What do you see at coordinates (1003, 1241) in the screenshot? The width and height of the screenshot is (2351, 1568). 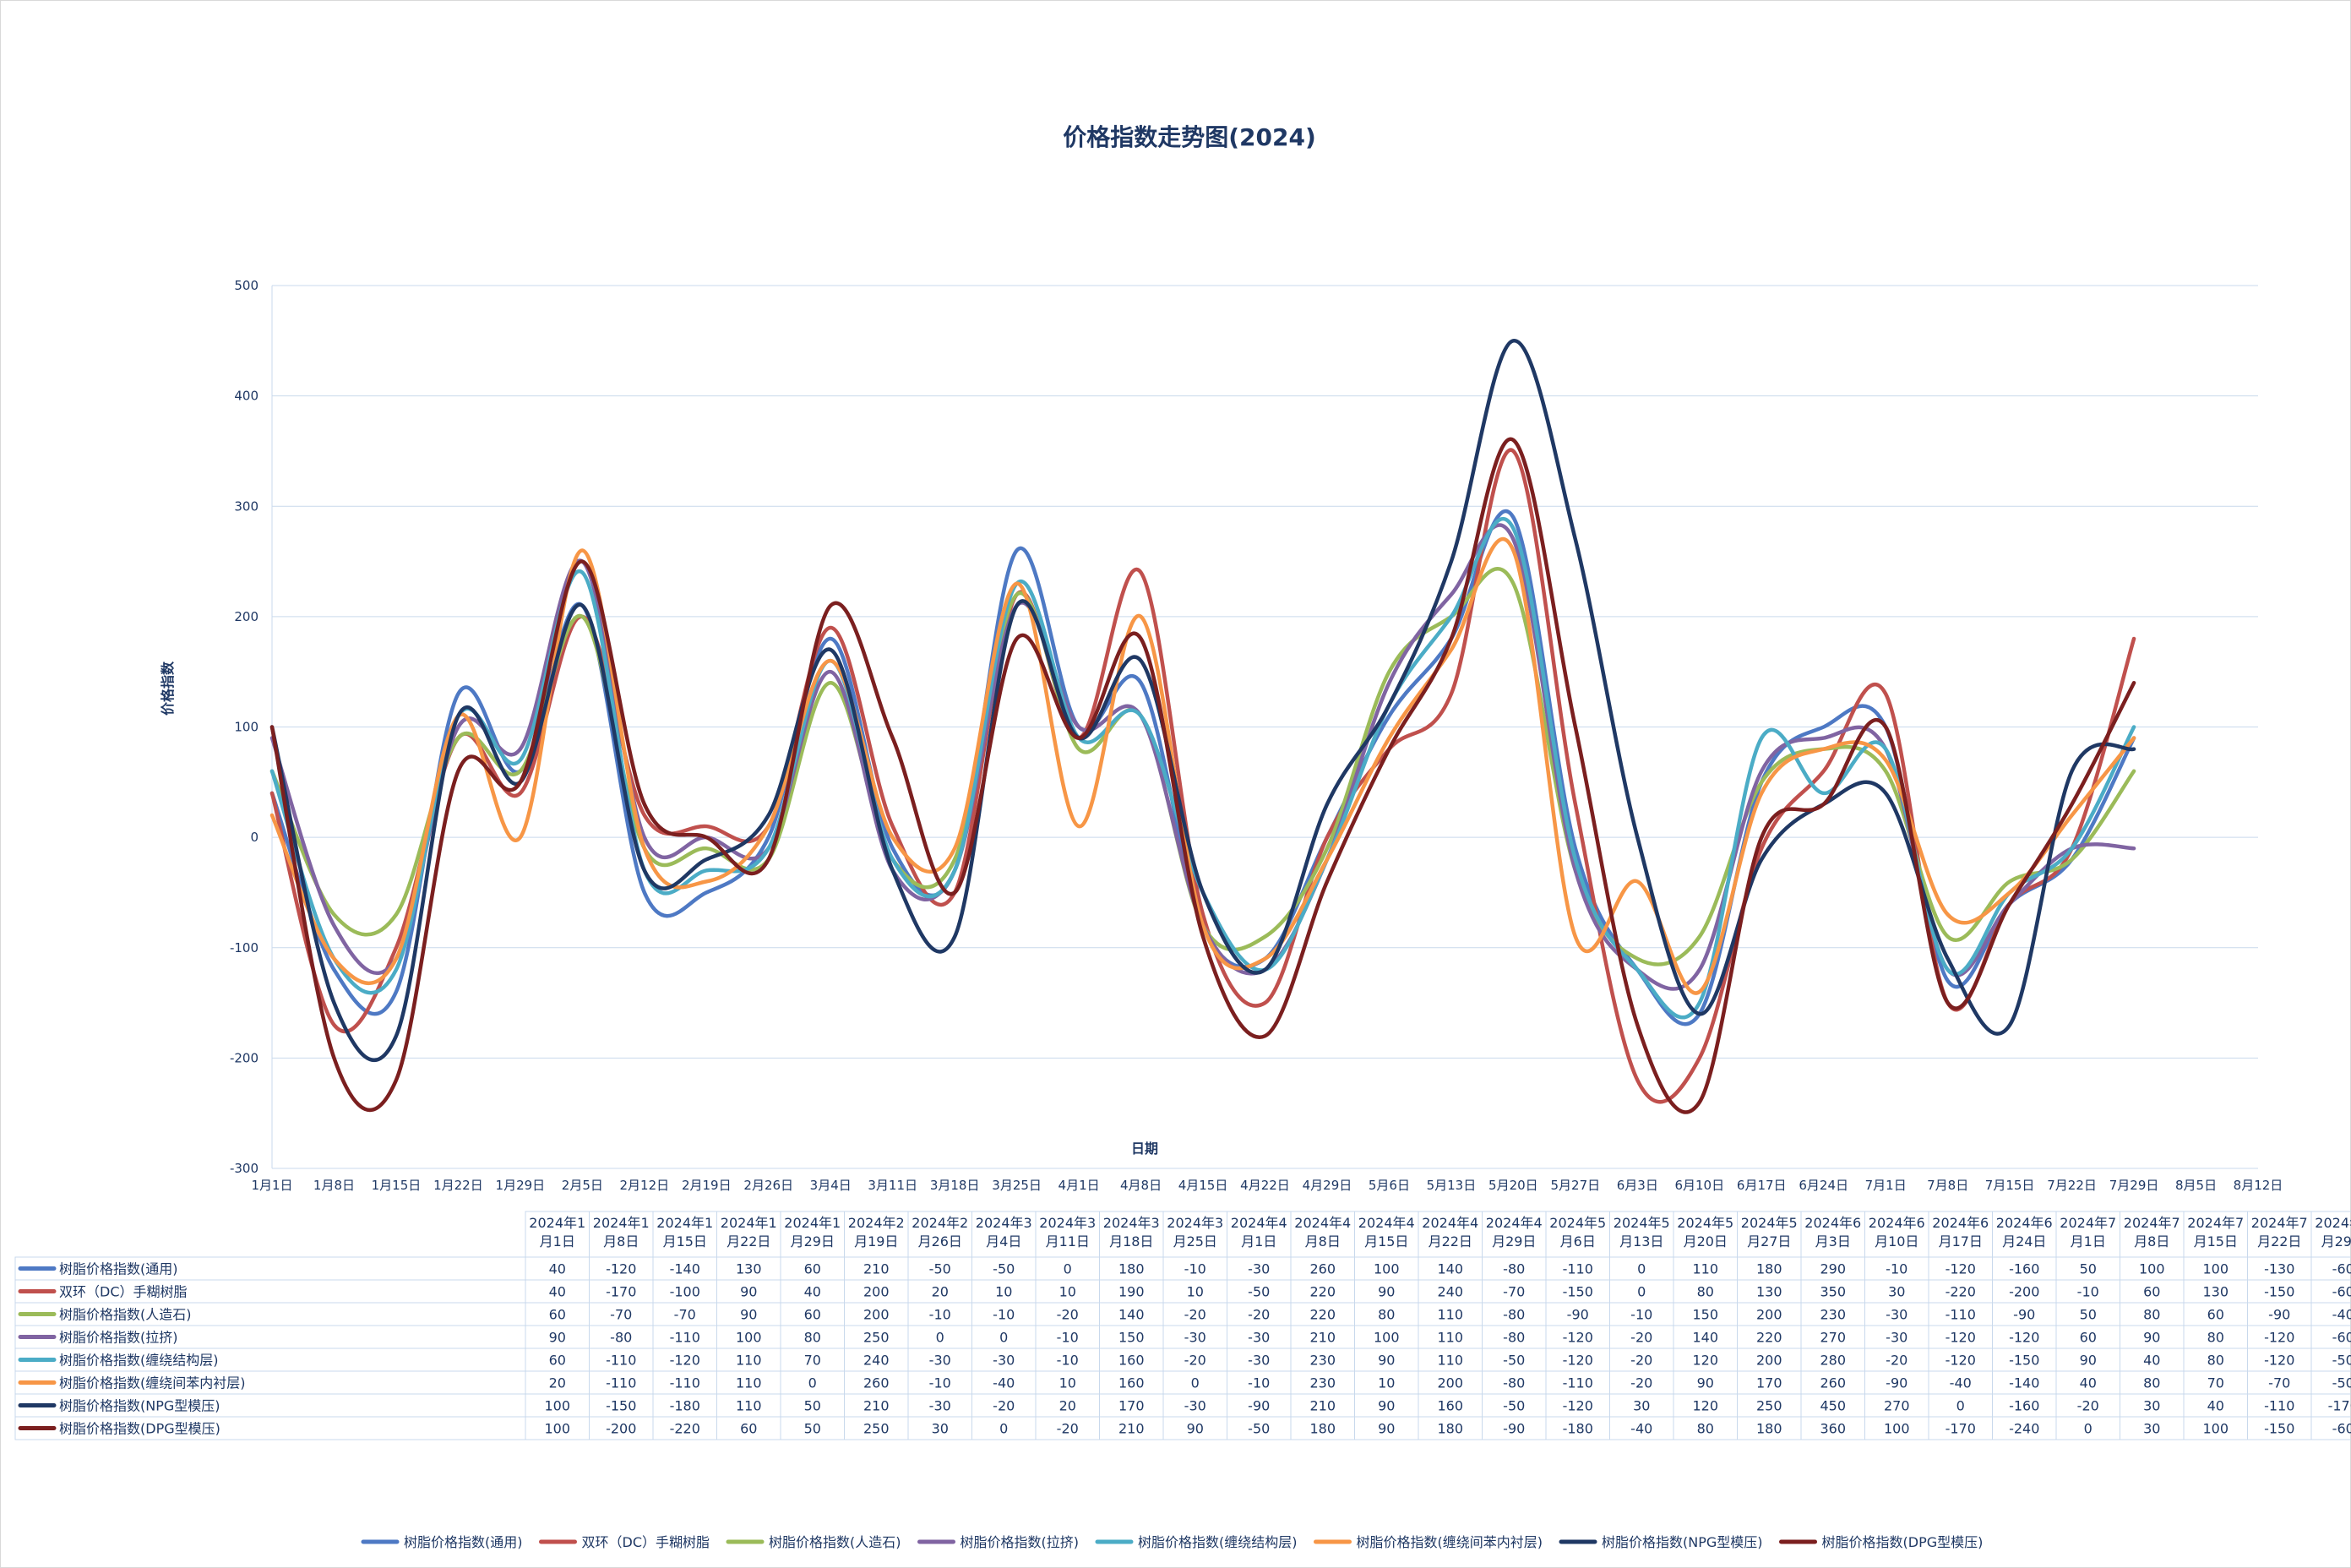 I see `table-header-cell: 月4日` at bounding box center [1003, 1241].